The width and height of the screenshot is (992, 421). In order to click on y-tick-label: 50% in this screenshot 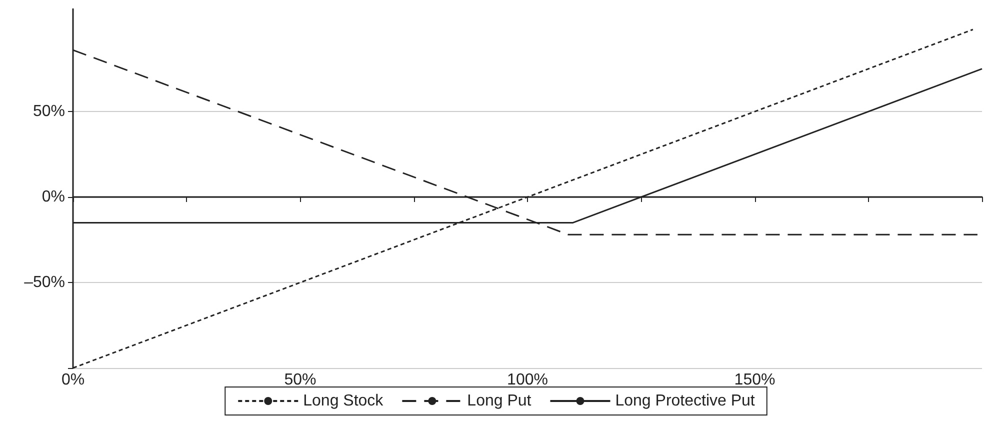, I will do `click(48, 111)`.